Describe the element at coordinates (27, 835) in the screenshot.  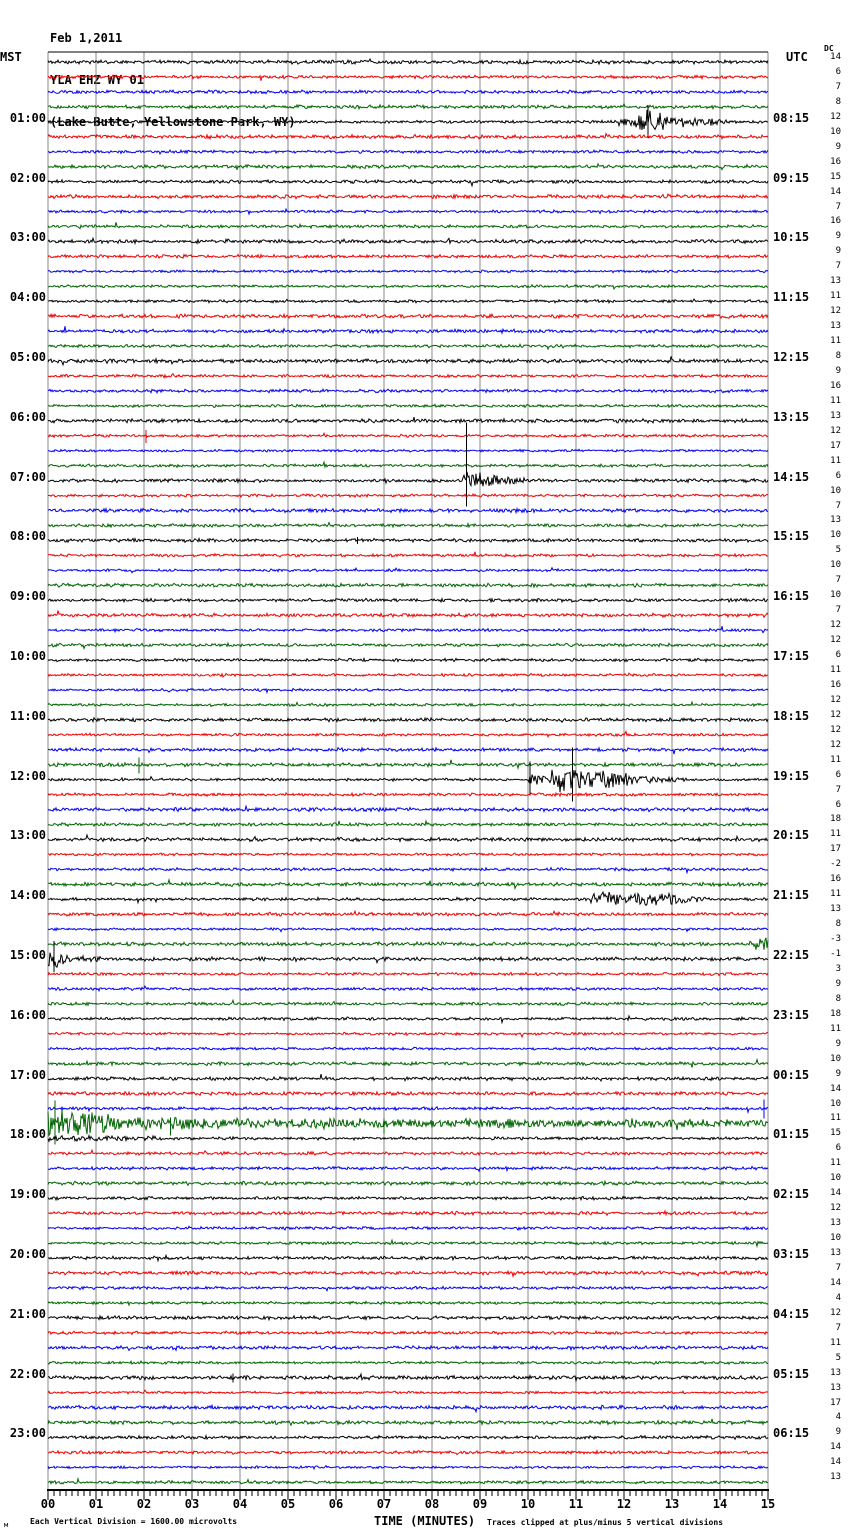
I see `mst-label-13:00: 13:00` at that location.